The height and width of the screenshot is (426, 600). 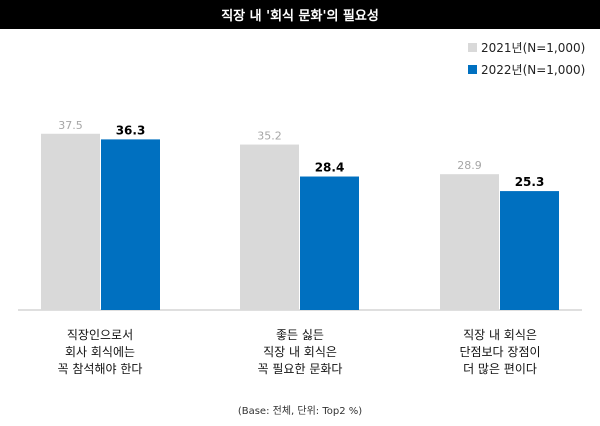 I want to click on category-label-2-line-3: 꼭 필요한 문화다, so click(x=300, y=369).